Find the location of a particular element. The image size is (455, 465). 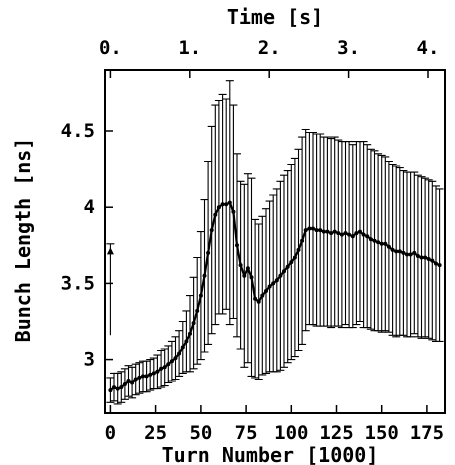

y-tick-label: 4 is located at coordinates (89, 207).